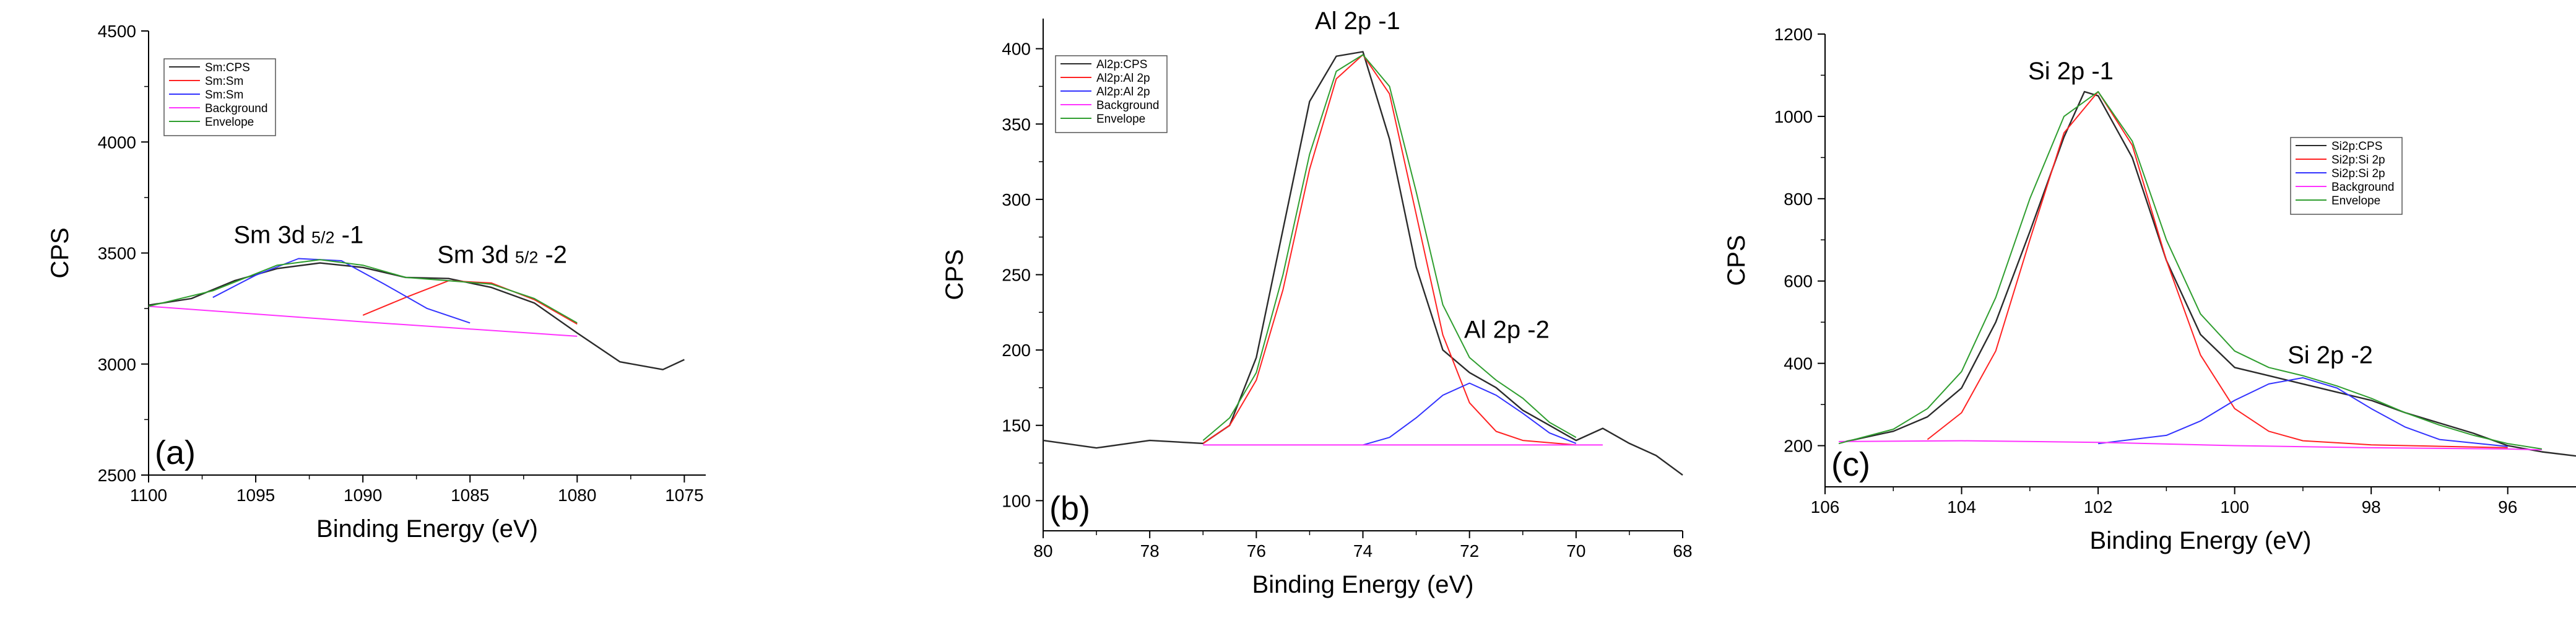 Image resolution: width=2576 pixels, height=633 pixels. I want to click on series-line-sm-sm, so click(341, 291).